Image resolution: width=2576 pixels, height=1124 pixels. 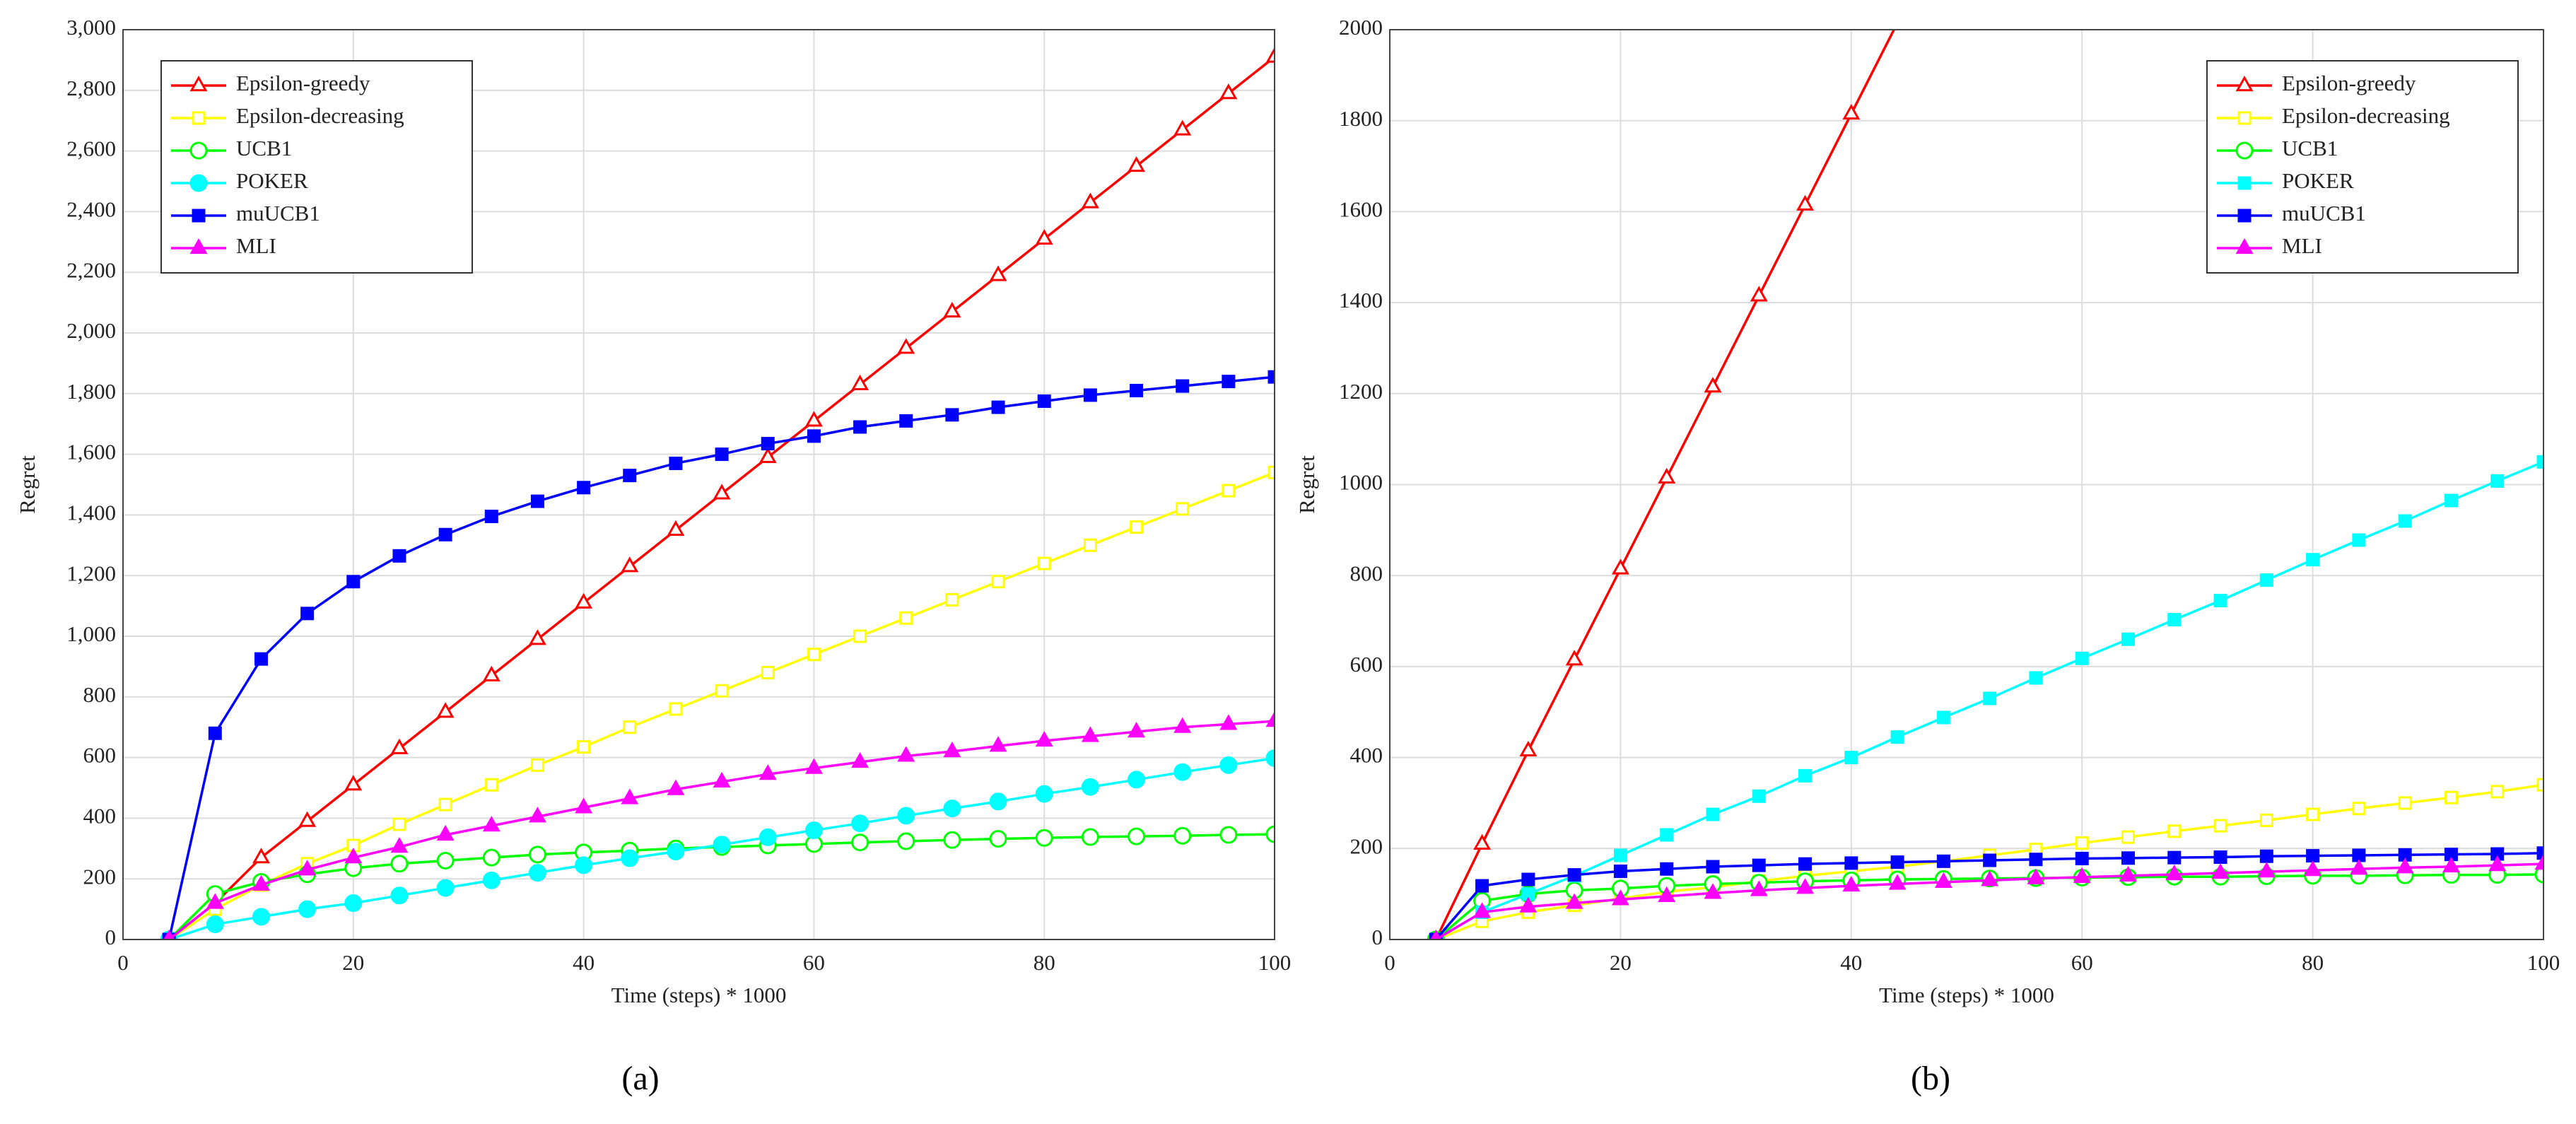 What do you see at coordinates (1367, 573) in the screenshot?
I see `y-tick-label: 800` at bounding box center [1367, 573].